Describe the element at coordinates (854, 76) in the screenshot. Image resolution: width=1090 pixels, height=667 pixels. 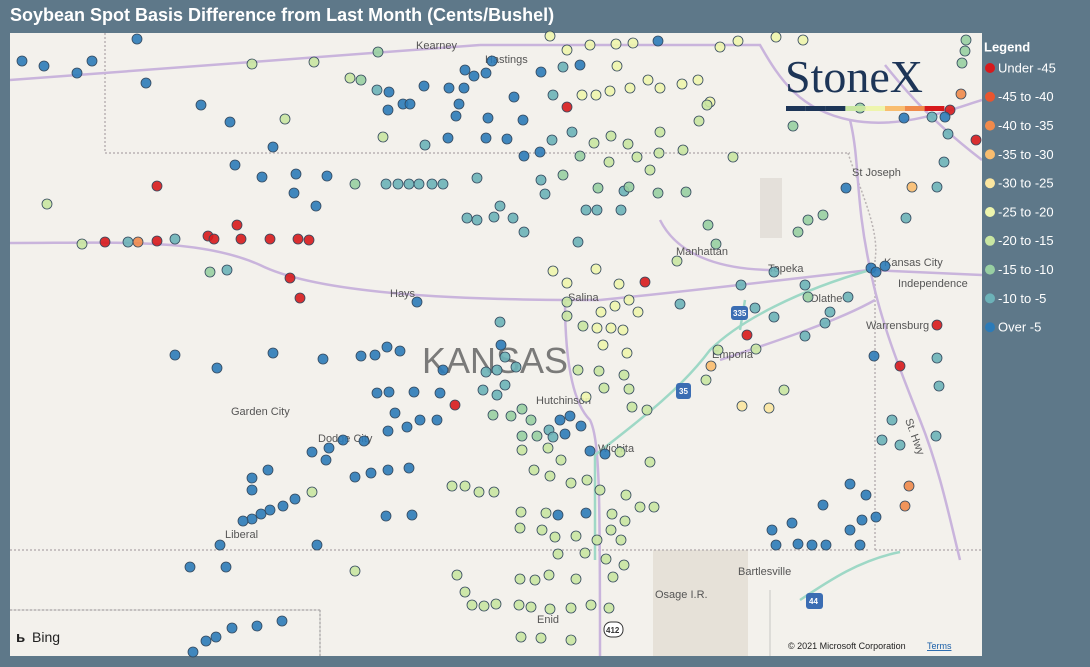
I see `logo-text: StoneX` at that location.